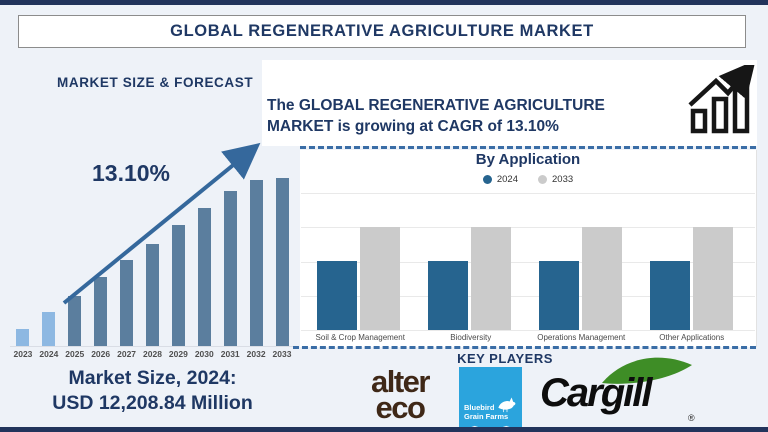  Describe the element at coordinates (413, 126) in the screenshot. I see `headline-line2: MARKET is growing at CAGR of 13.10%` at that location.